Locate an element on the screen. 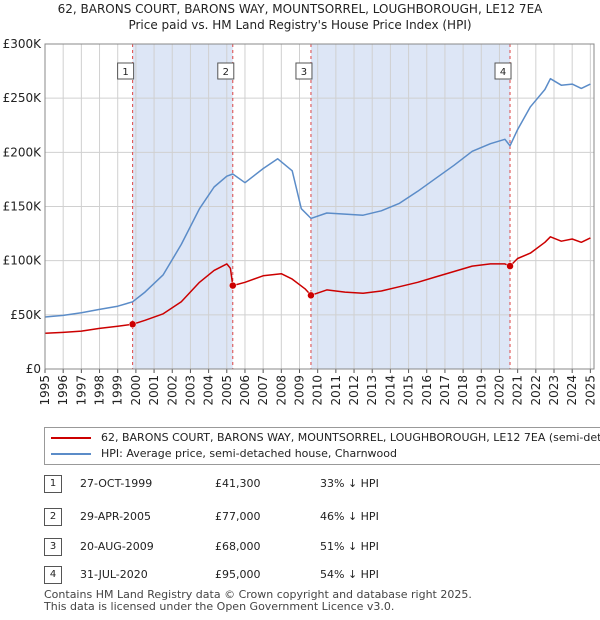 The width and height of the screenshot is (600, 620). y-tick-label: £200K is located at coordinates (23, 152).